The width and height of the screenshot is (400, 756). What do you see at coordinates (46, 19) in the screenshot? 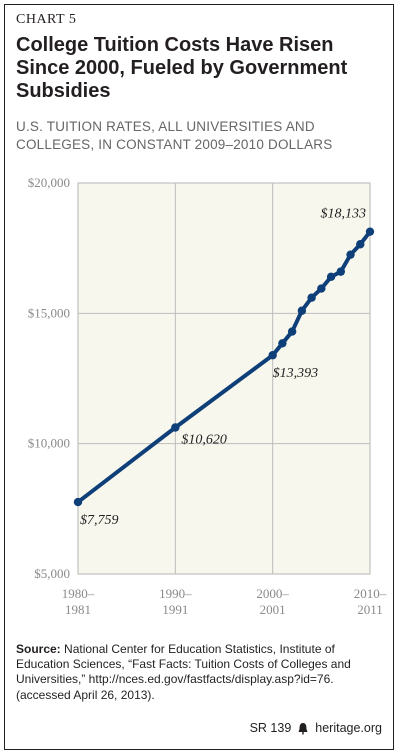
I see `chart-number: CHART 5` at bounding box center [46, 19].